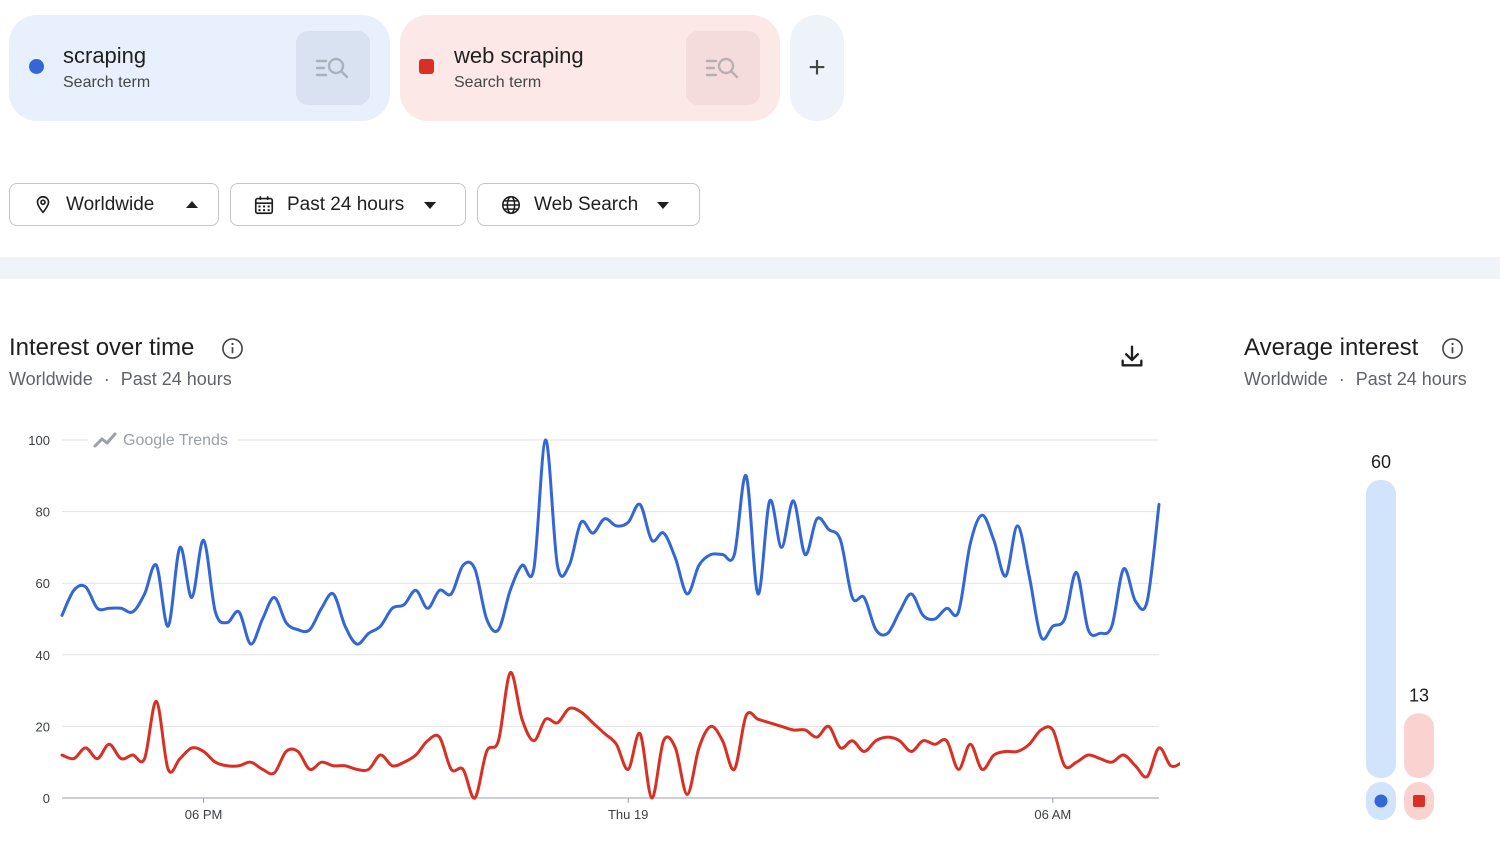 Image resolution: width=1500 pixels, height=865 pixels. I want to click on add-term-button: +, so click(817, 68).